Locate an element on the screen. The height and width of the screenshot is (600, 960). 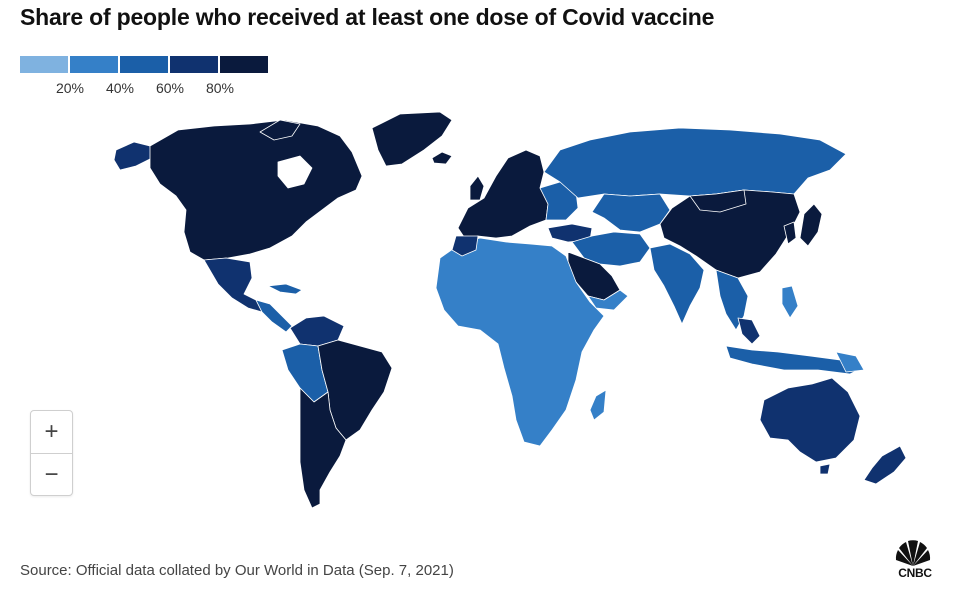
legend-label-40: 40% is located at coordinates (120, 88).